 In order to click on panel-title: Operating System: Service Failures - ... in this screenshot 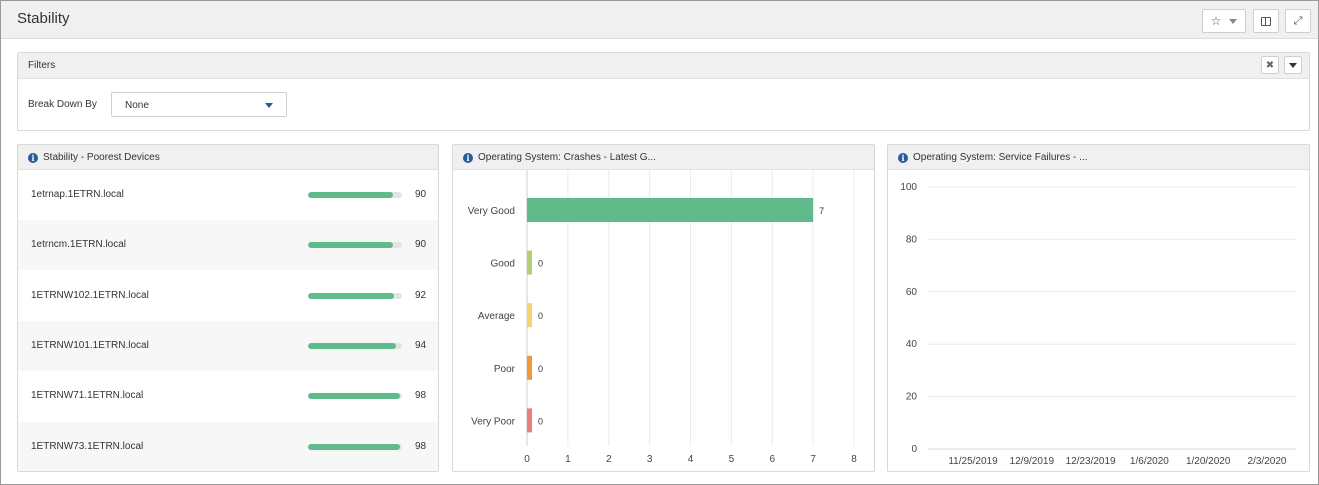, I will do `click(1000, 157)`.